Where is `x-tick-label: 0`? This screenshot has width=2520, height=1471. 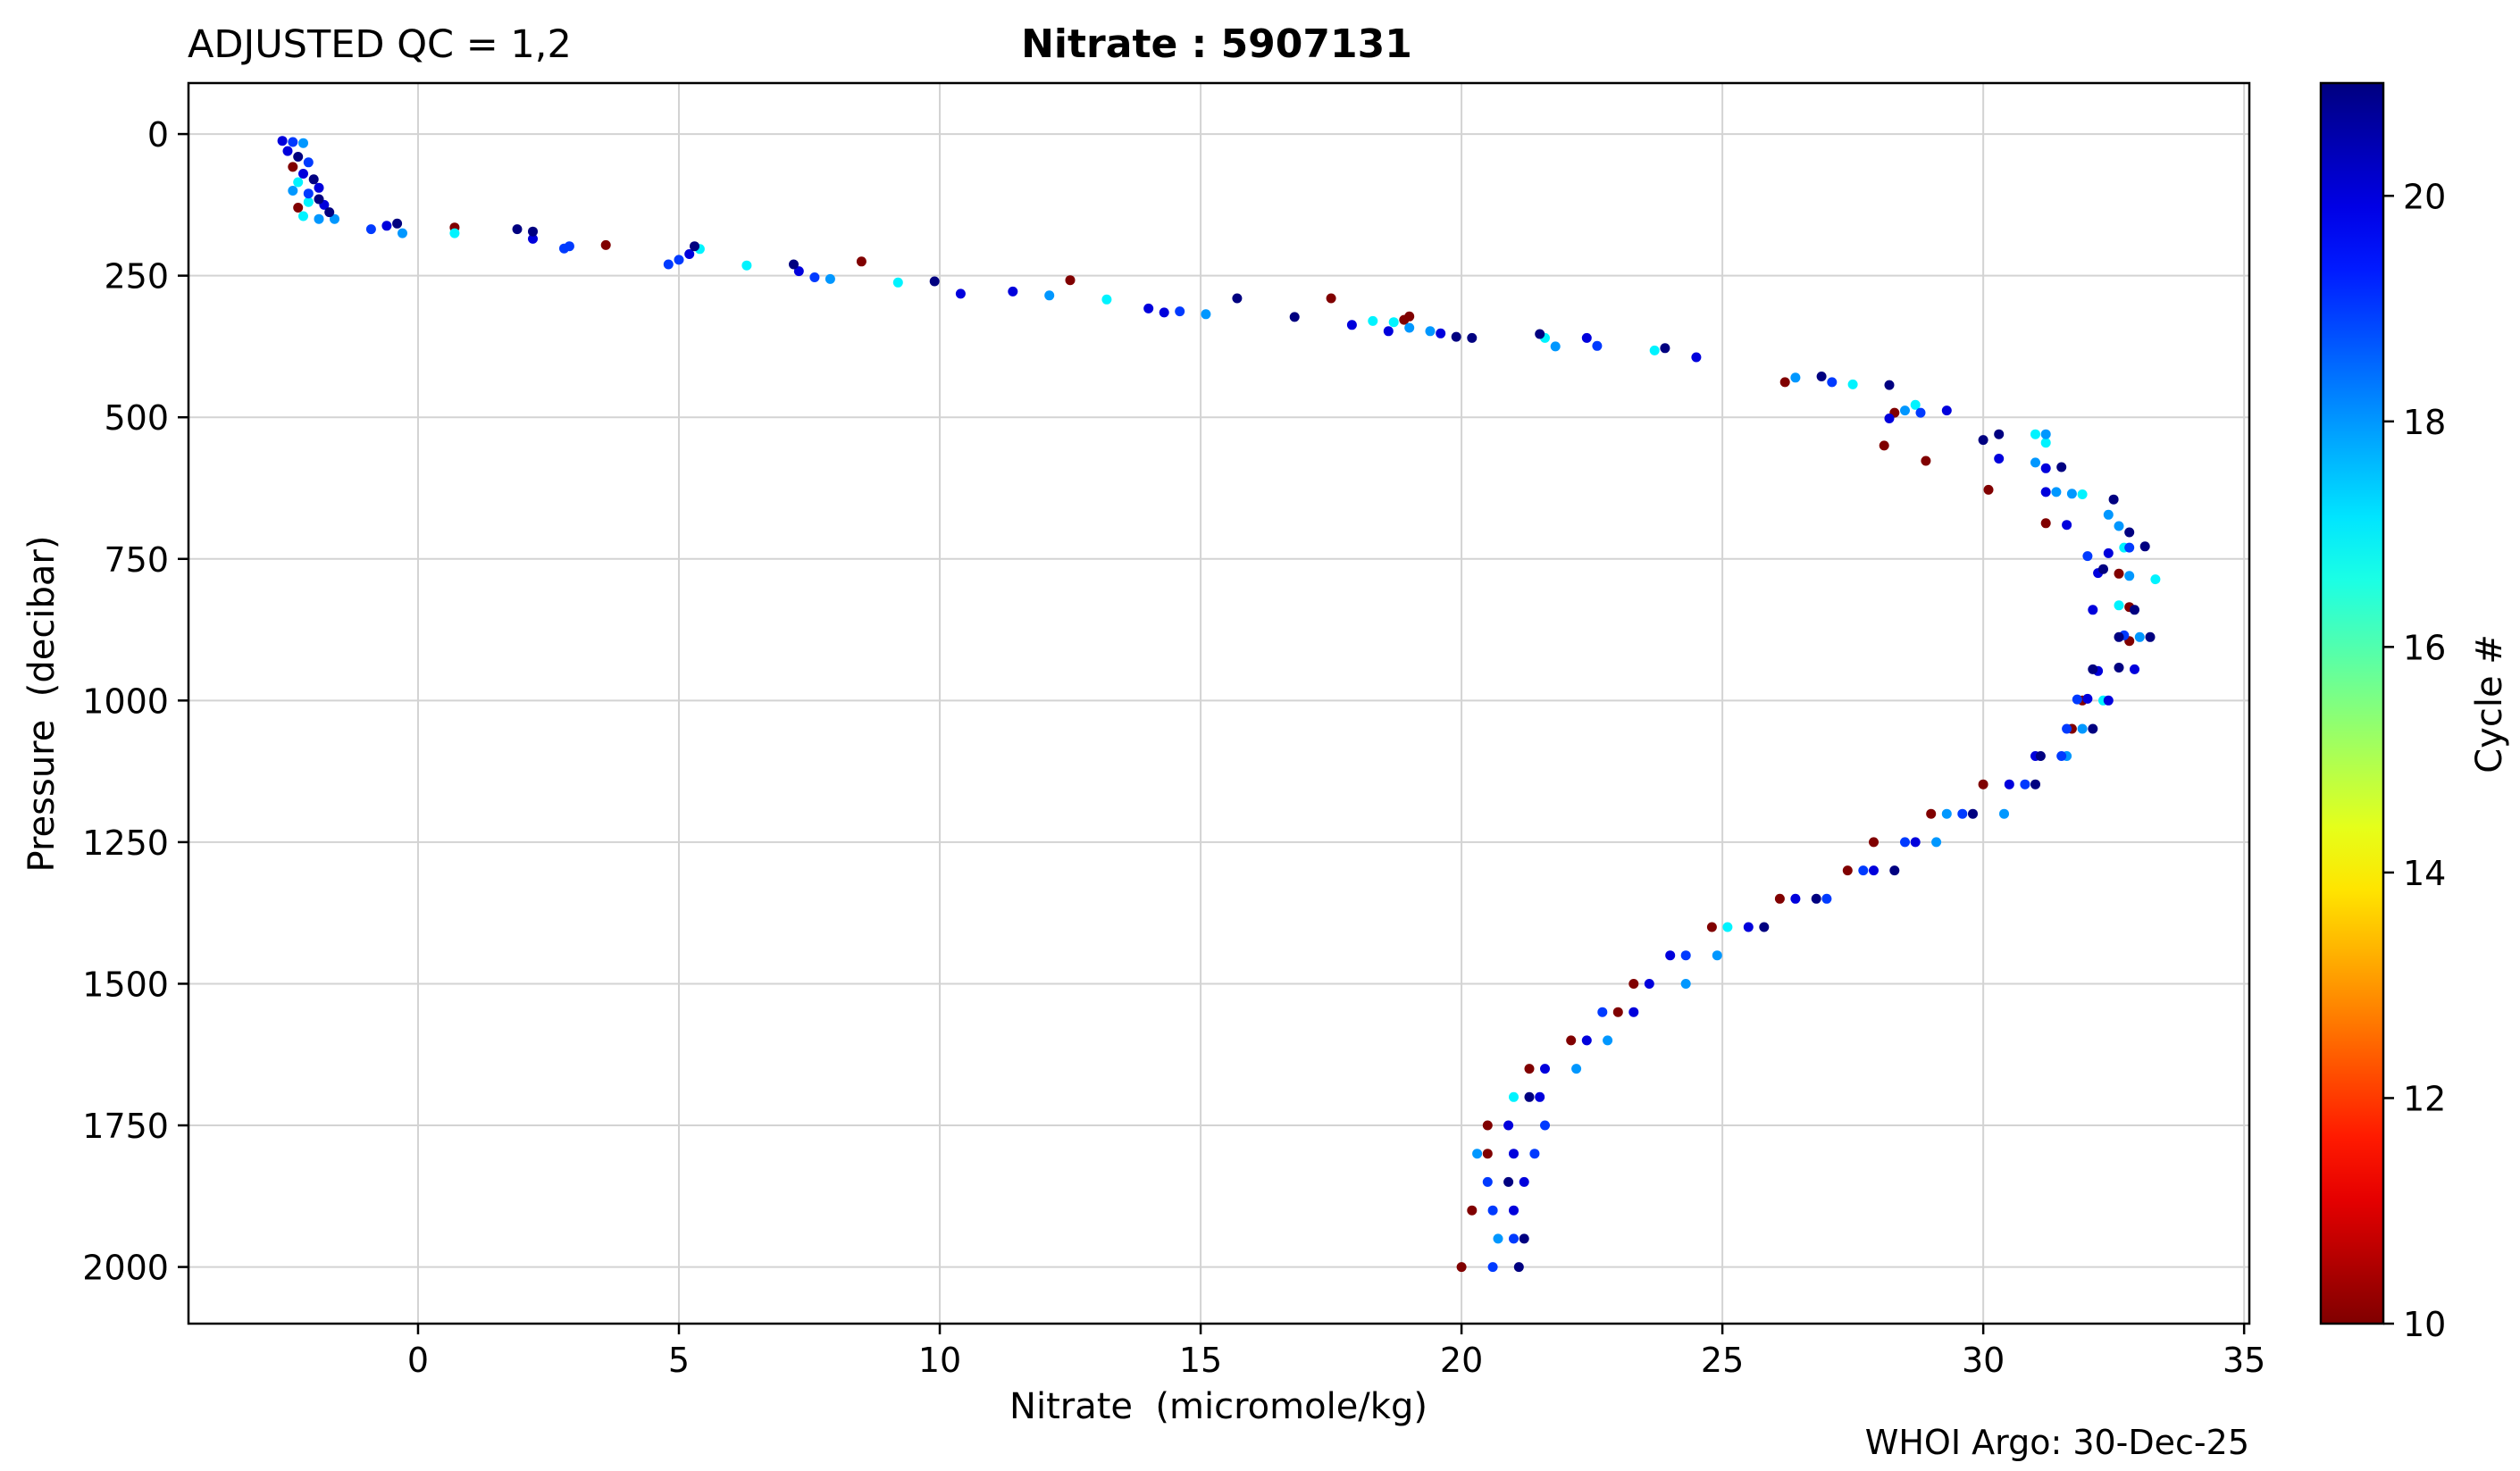 x-tick-label: 0 is located at coordinates (418, 1360).